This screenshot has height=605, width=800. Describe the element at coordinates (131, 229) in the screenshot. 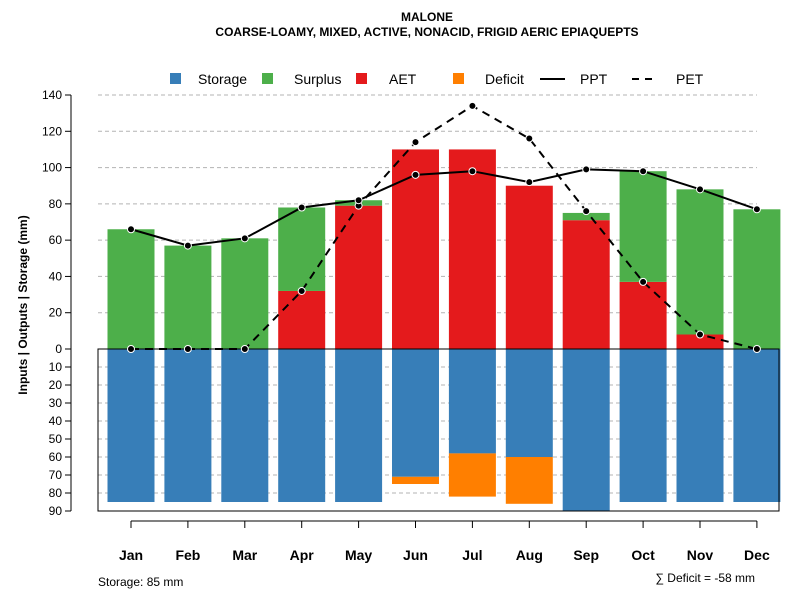

I see `ppt-point-jan` at that location.